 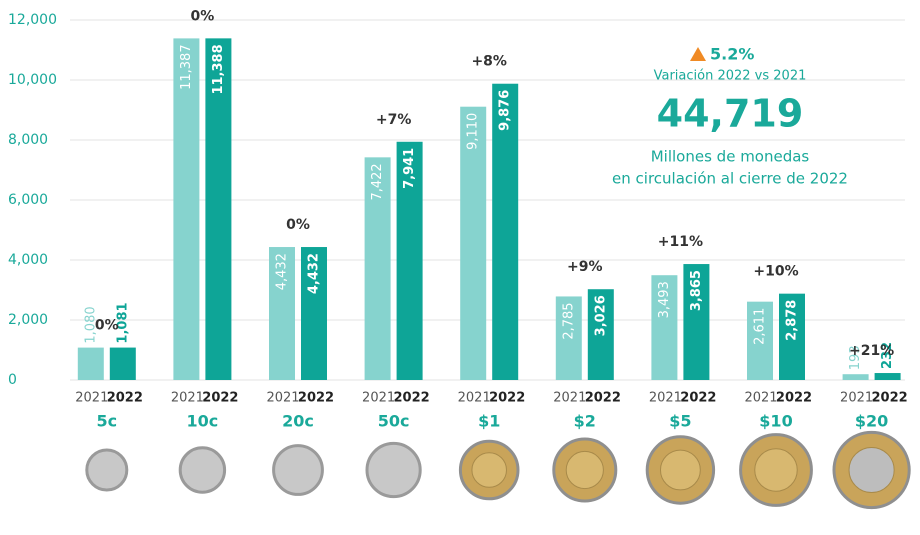 What do you see at coordinates (186, 67) in the screenshot?
I see `value-label: 11,387` at bounding box center [186, 67].